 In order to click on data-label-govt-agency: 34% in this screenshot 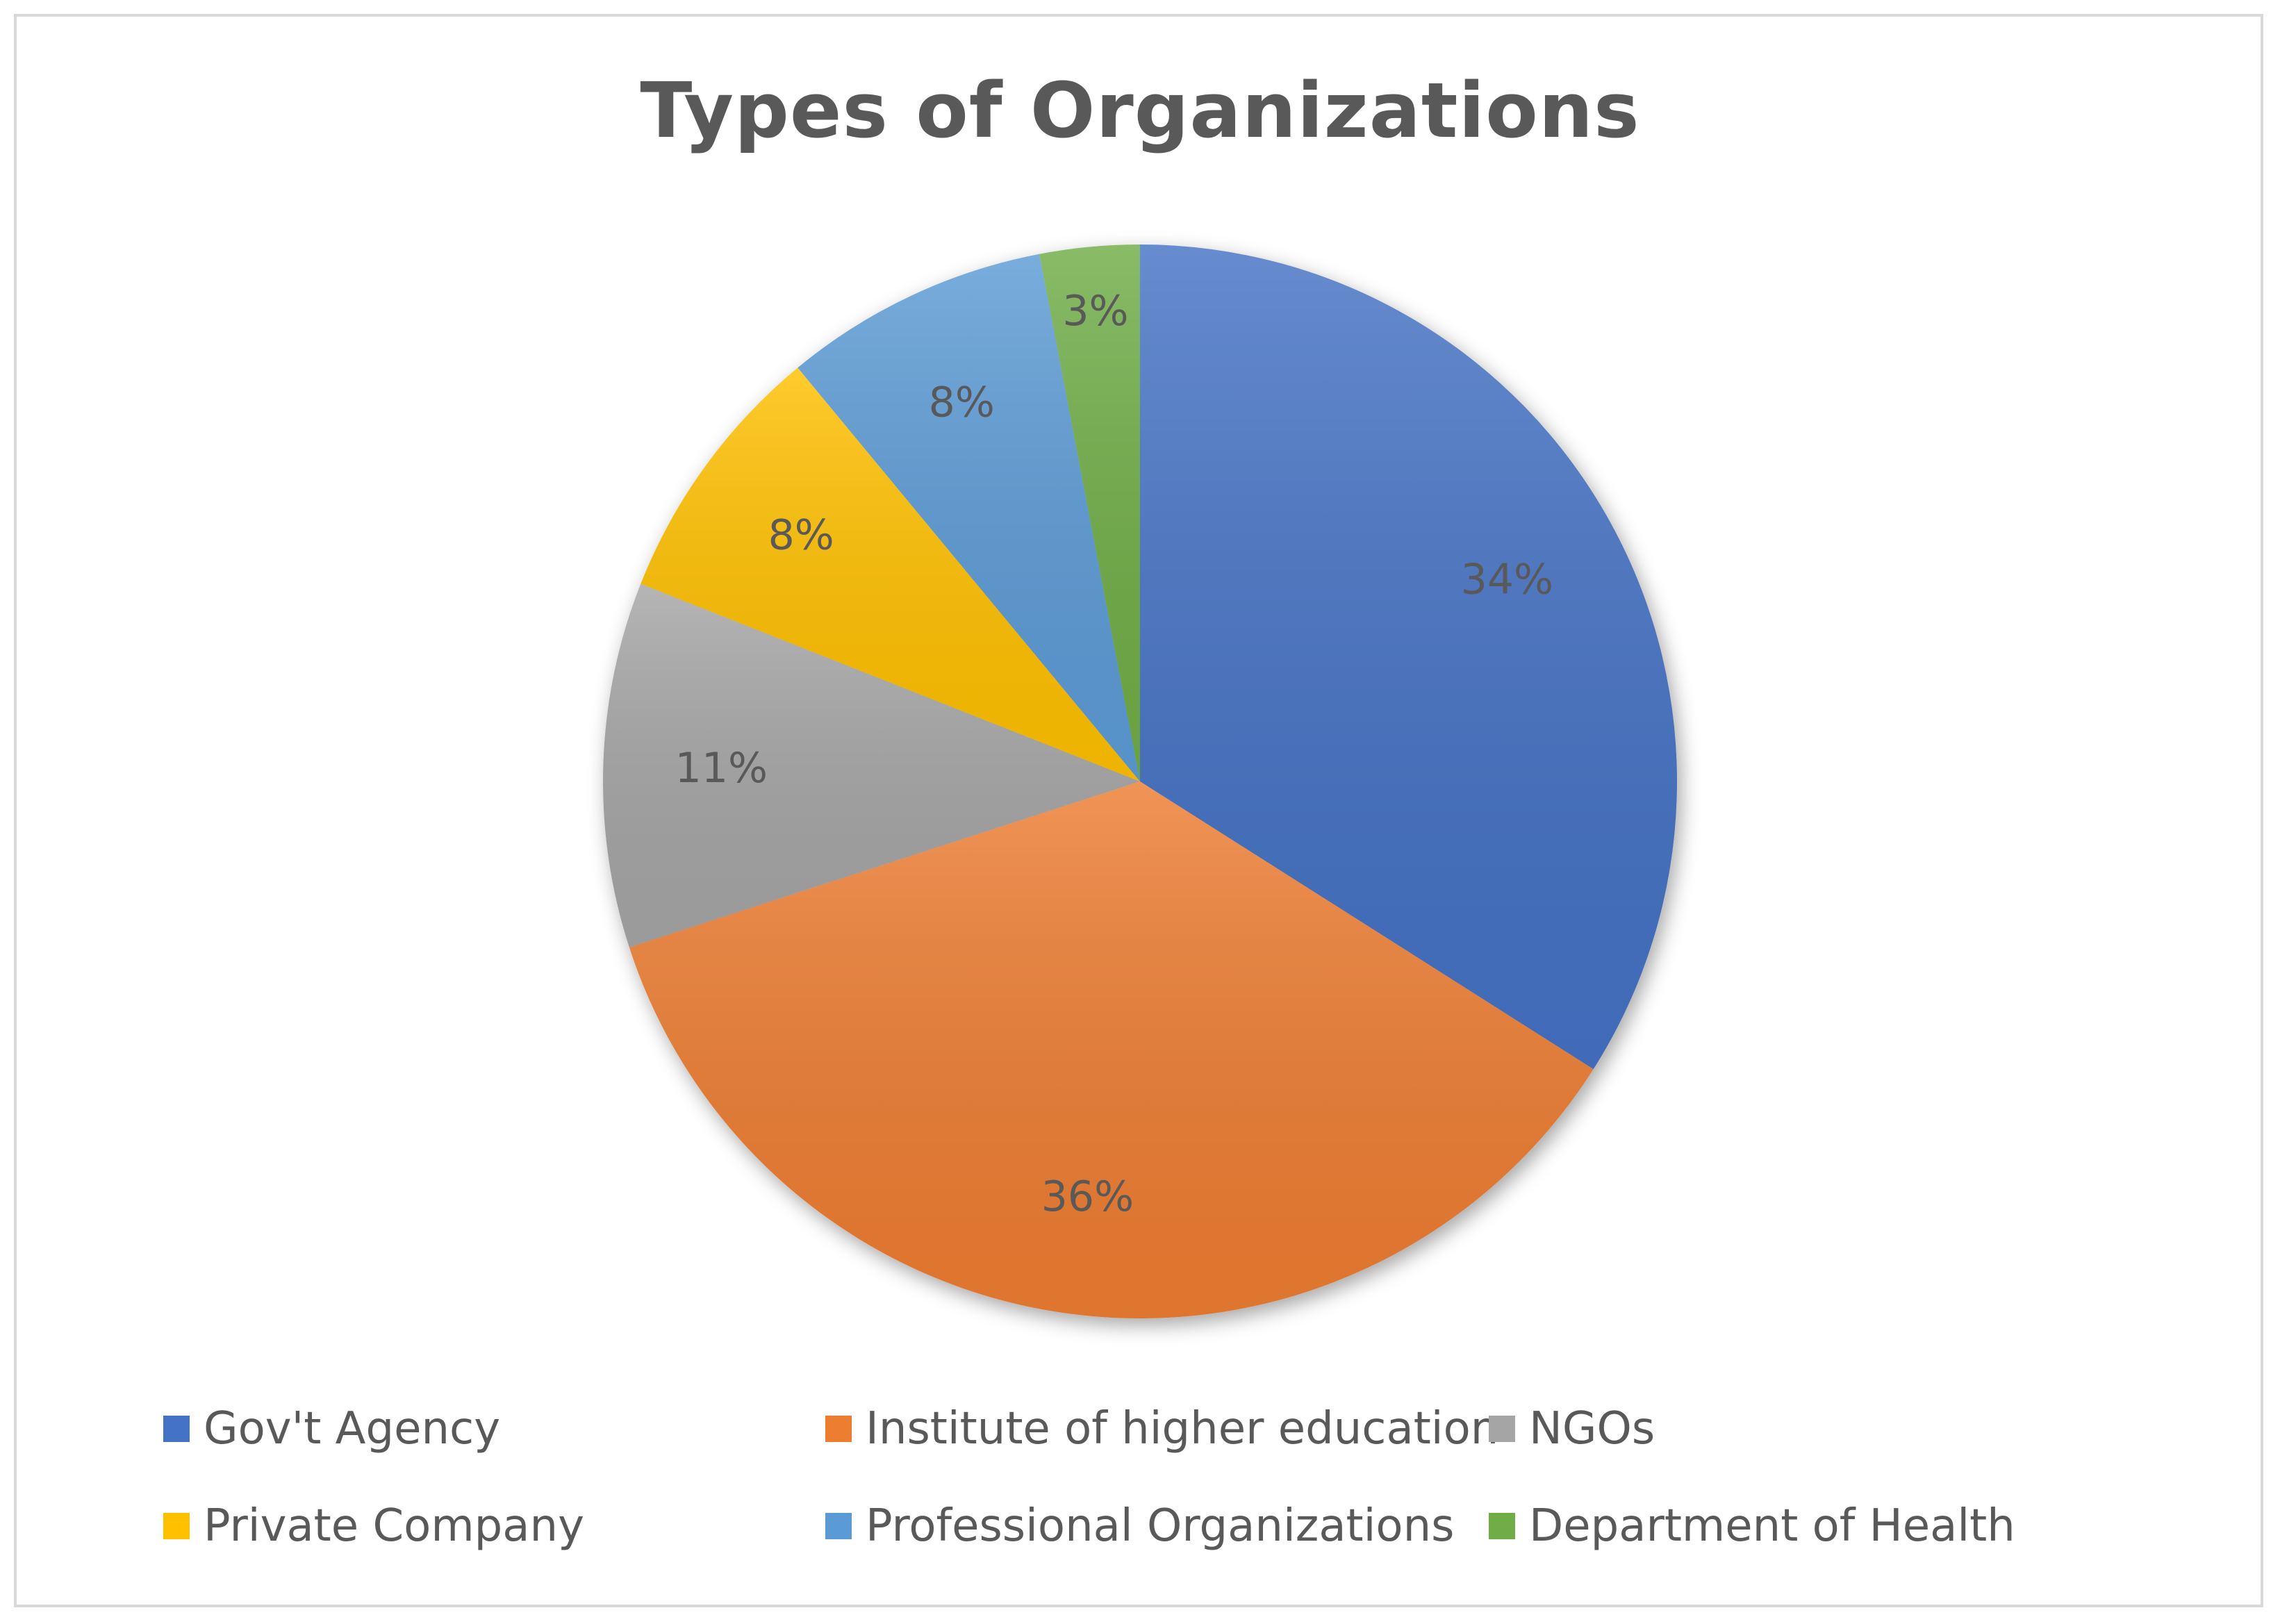, I will do `click(1507, 580)`.